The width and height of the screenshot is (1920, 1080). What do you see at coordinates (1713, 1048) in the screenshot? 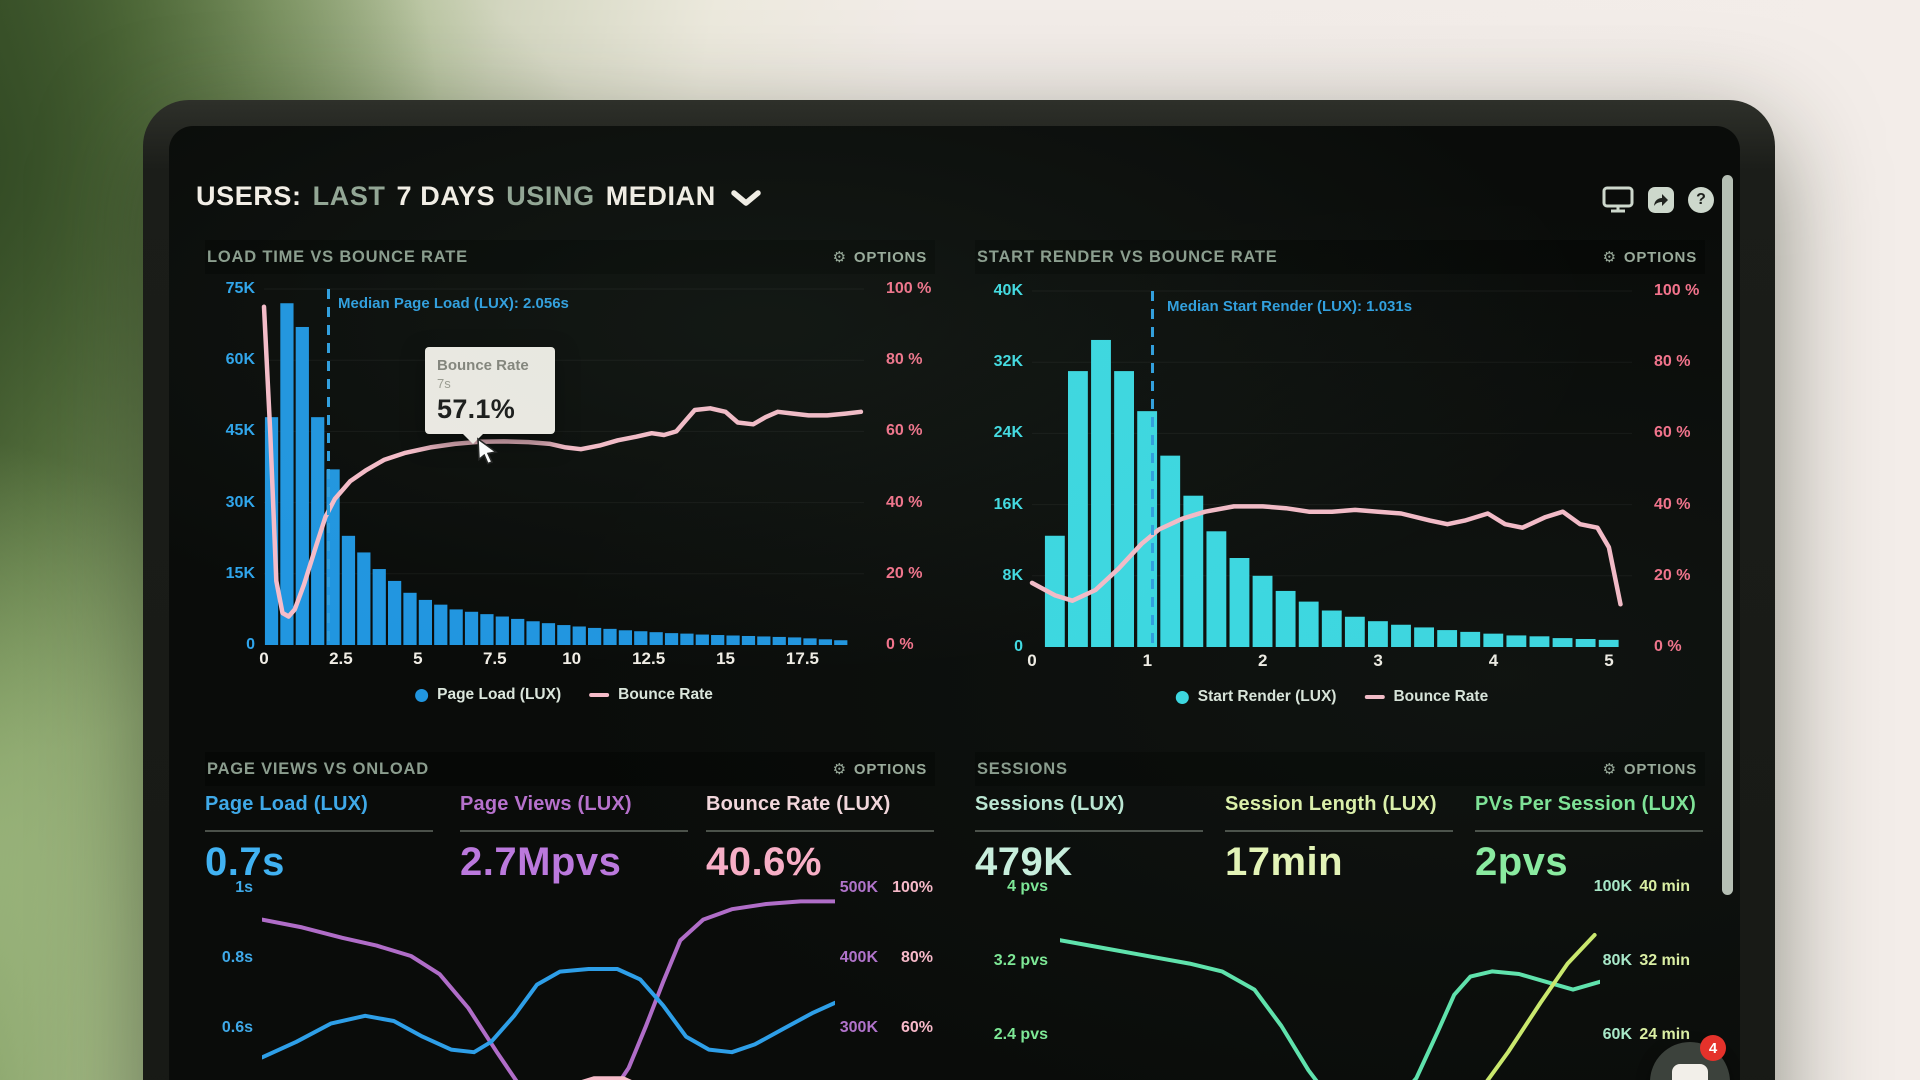
I see `notification-badge: 4` at bounding box center [1713, 1048].